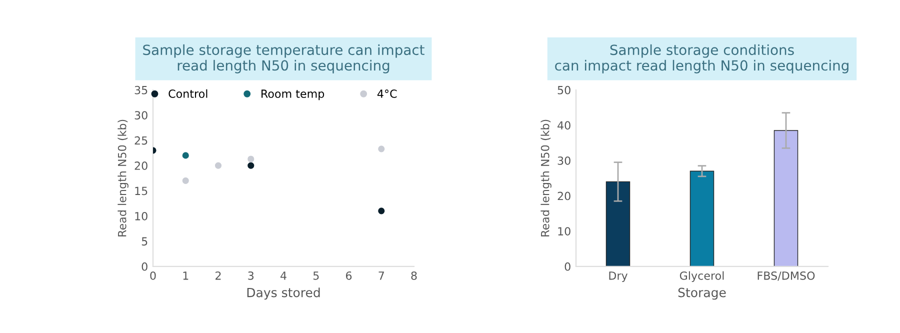  What do you see at coordinates (564, 90) in the screenshot?
I see `y-tick-label: 50` at bounding box center [564, 90].